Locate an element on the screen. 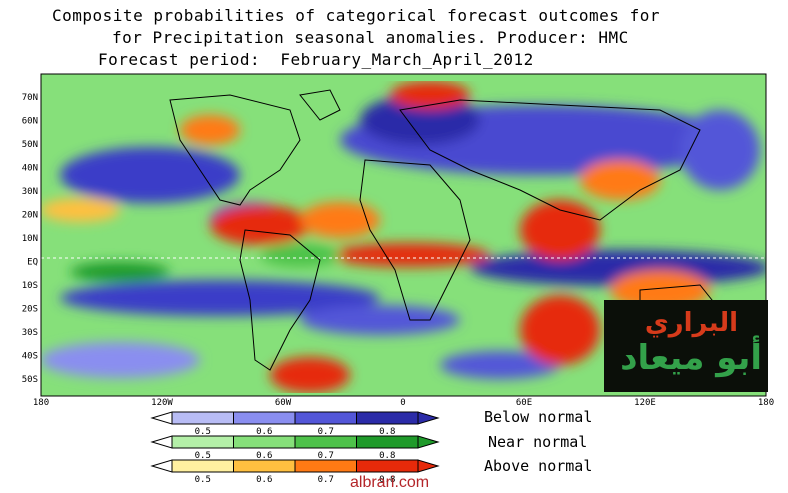 The height and width of the screenshot is (493, 788). legend-below-normal-label: Below normal is located at coordinates (538, 417).